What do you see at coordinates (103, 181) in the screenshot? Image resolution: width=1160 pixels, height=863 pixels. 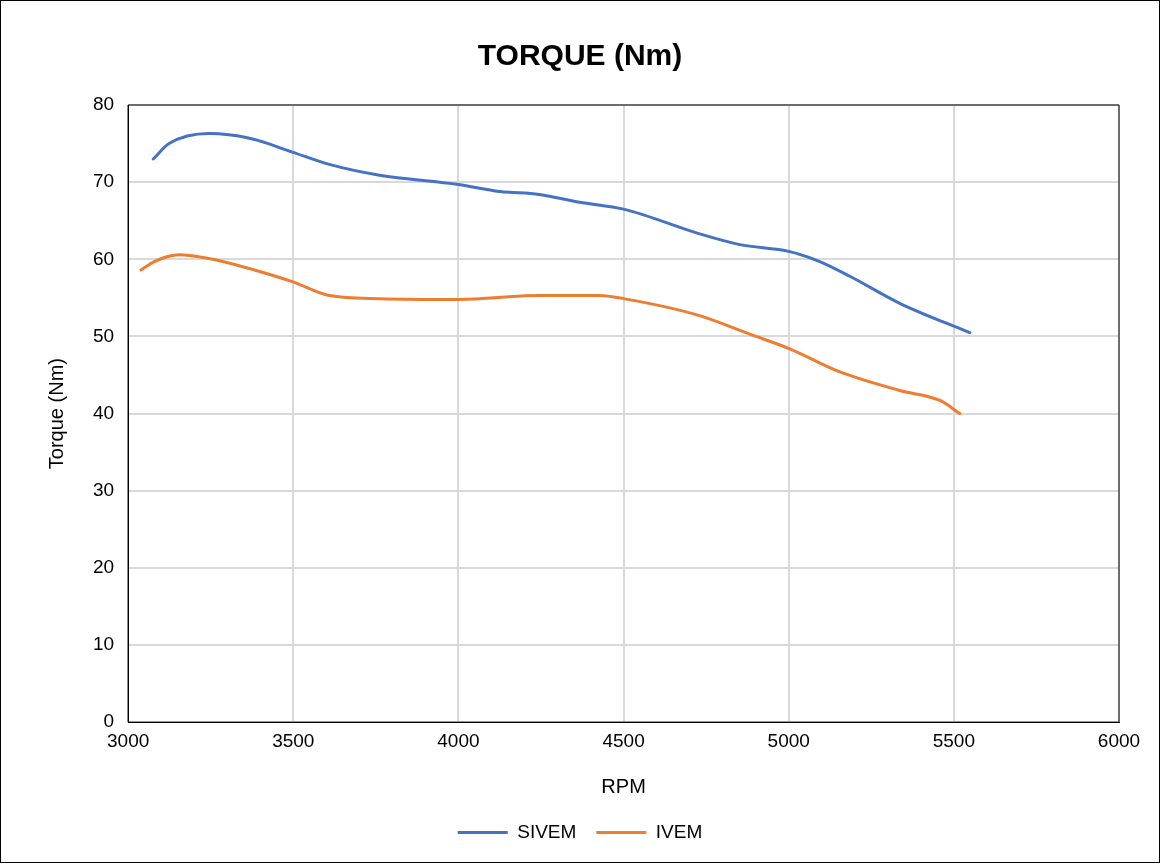 I see `y-tick-label: 70` at bounding box center [103, 181].